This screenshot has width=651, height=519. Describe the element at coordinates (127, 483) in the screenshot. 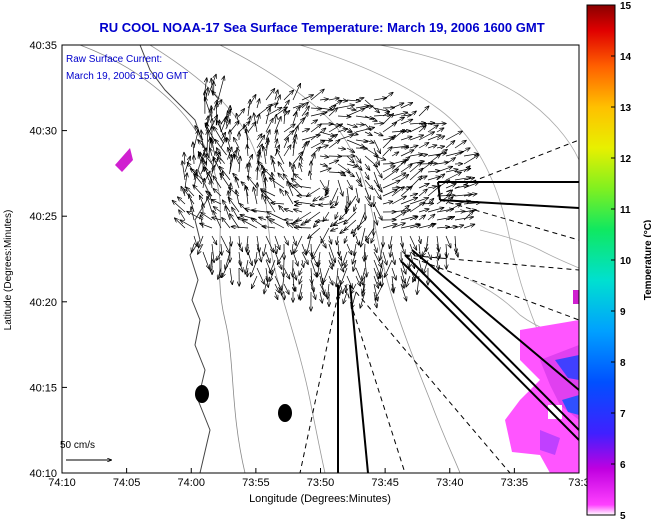

I see `x-tick-label: 74:05` at that location.